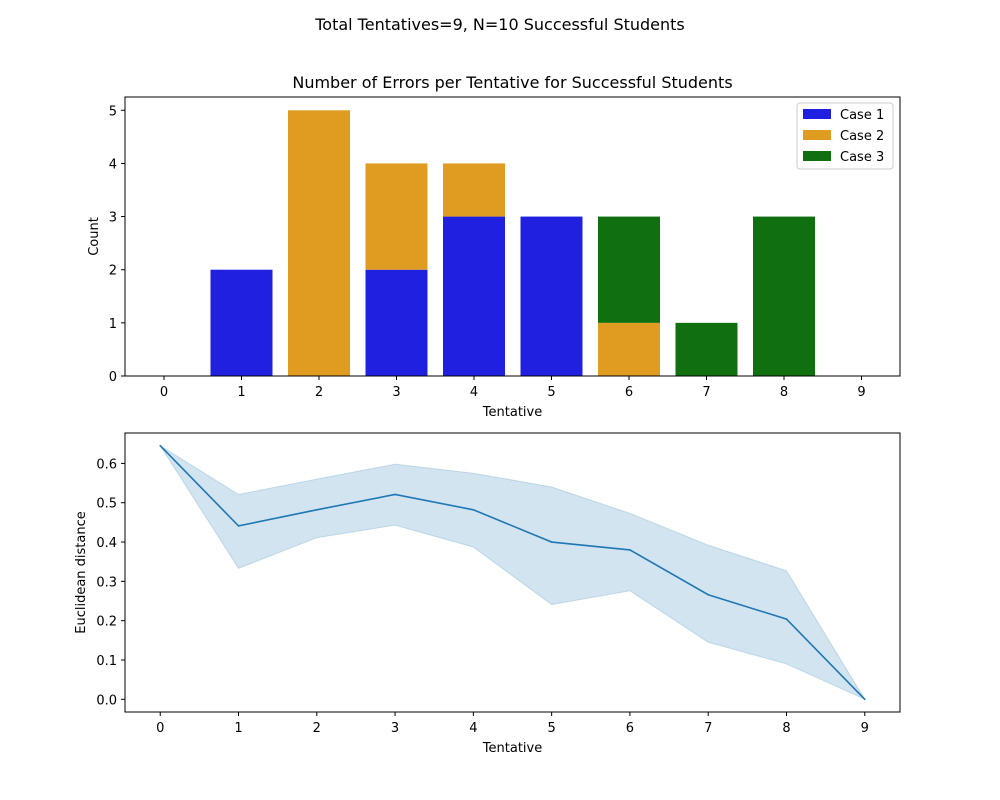 Image resolution: width=1000 pixels, height=800 pixels. Describe the element at coordinates (512, 412) in the screenshot. I see `bar-x-axis-label: Tentative` at that location.